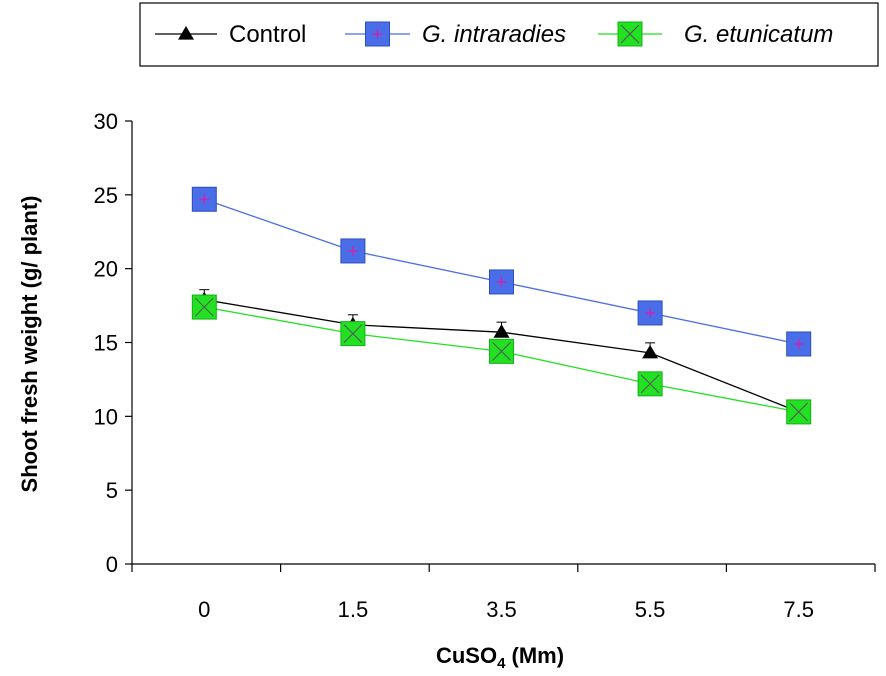 The width and height of the screenshot is (886, 676). What do you see at coordinates (204, 609) in the screenshot?
I see `x-tick-label: 0` at bounding box center [204, 609].